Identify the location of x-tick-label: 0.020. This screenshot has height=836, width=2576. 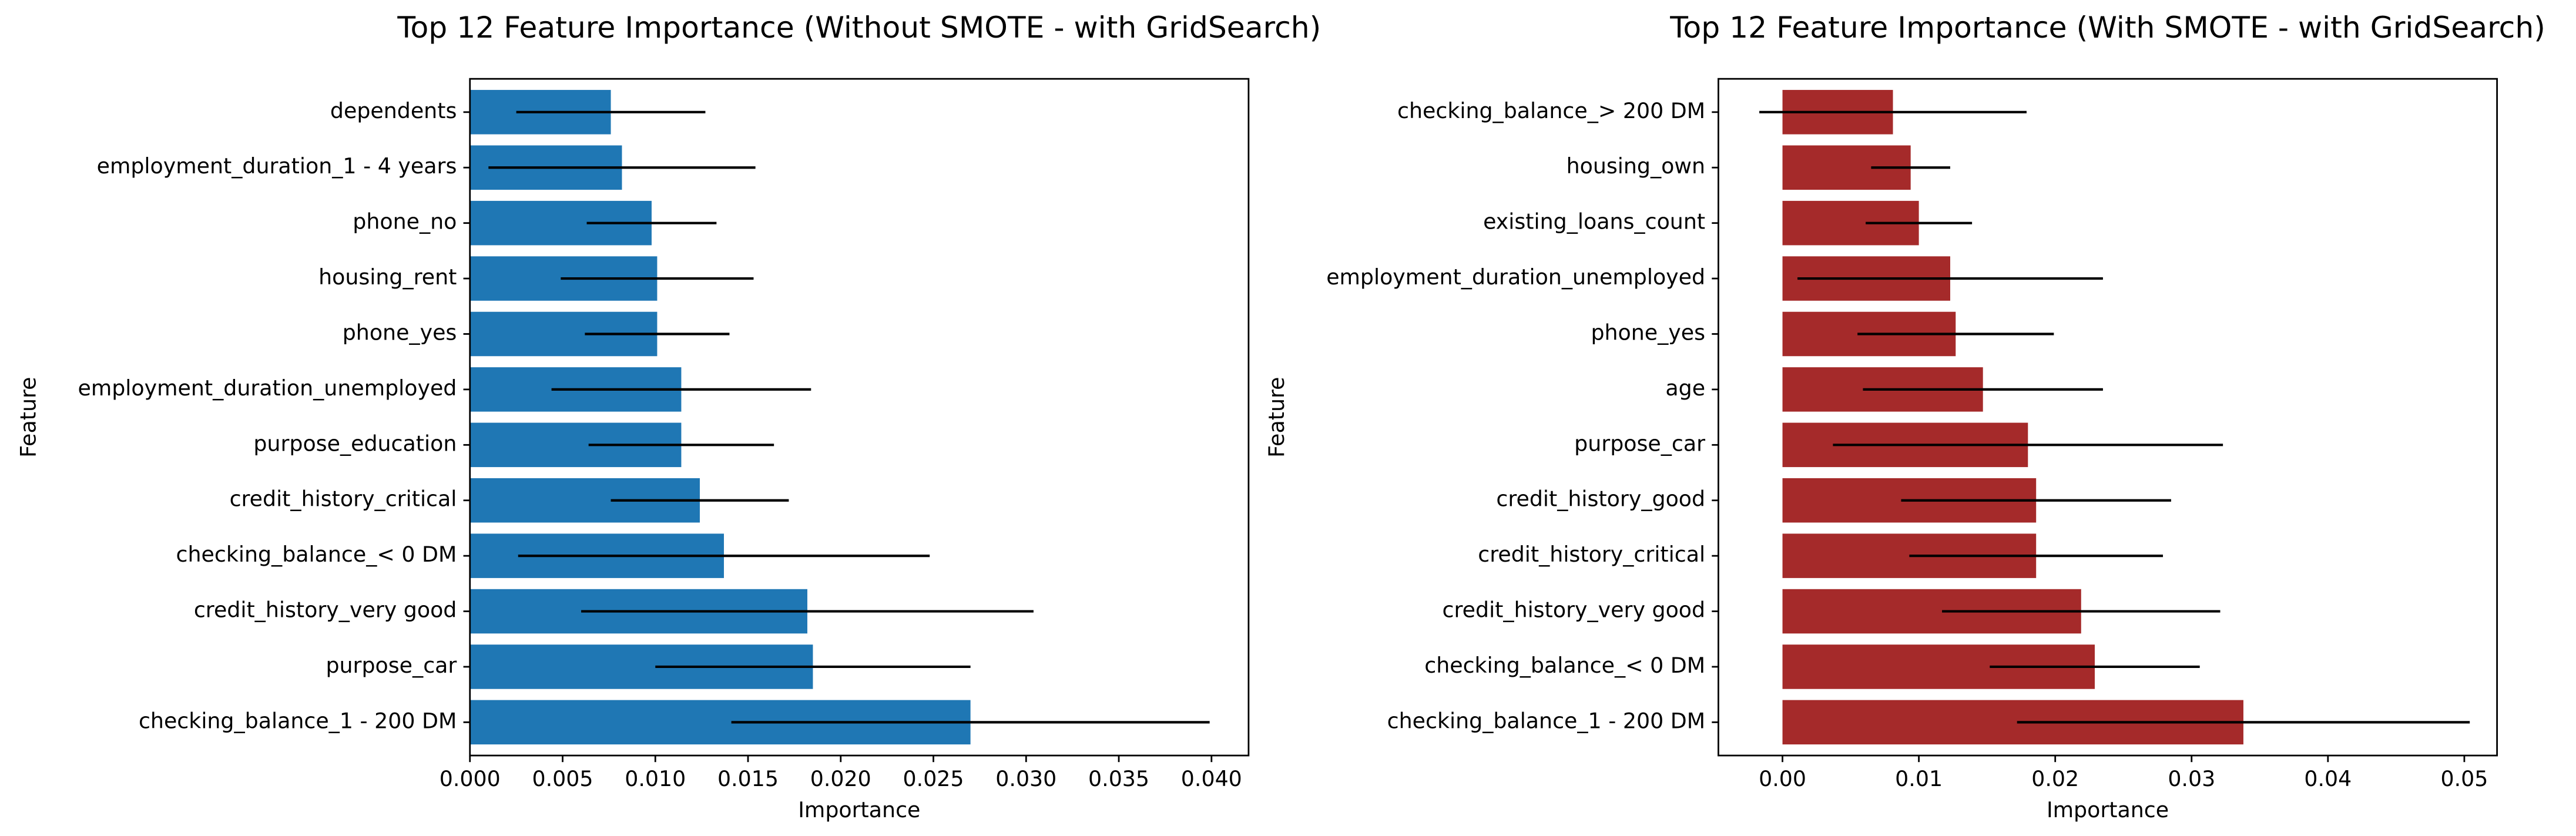
(840, 778).